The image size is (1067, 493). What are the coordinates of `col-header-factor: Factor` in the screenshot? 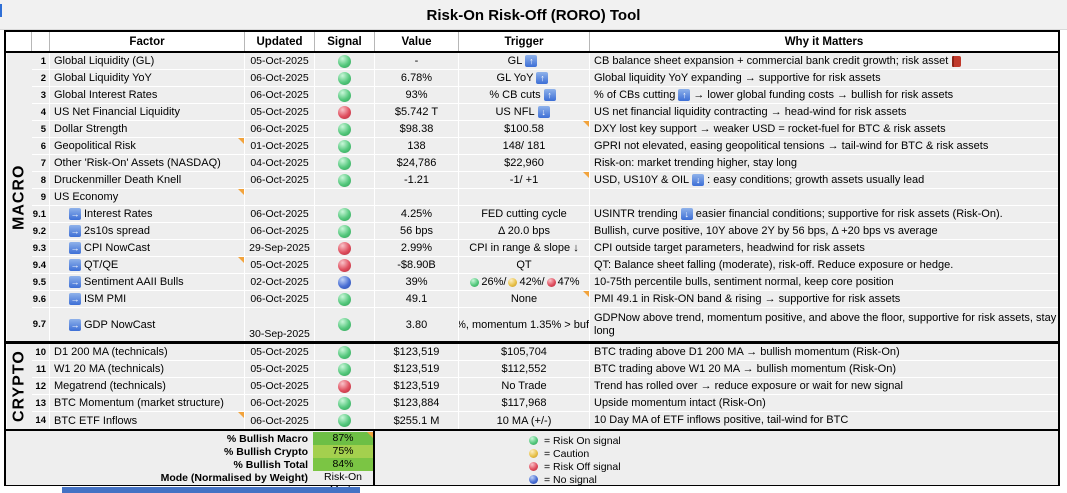 It's located at (147, 41).